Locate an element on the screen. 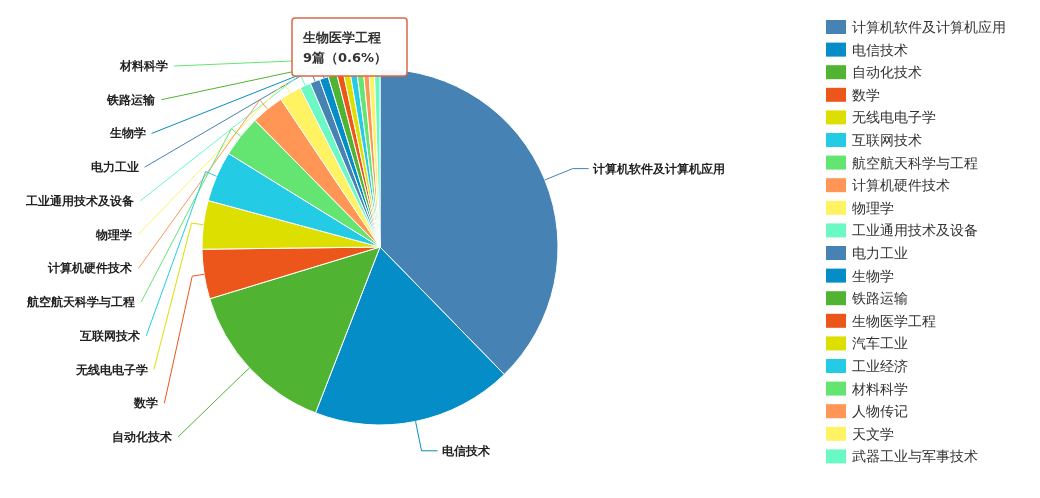 Image resolution: width=1040 pixels, height=498 pixels. slice-label: 航空航天科学与工程 is located at coordinates (81, 302).